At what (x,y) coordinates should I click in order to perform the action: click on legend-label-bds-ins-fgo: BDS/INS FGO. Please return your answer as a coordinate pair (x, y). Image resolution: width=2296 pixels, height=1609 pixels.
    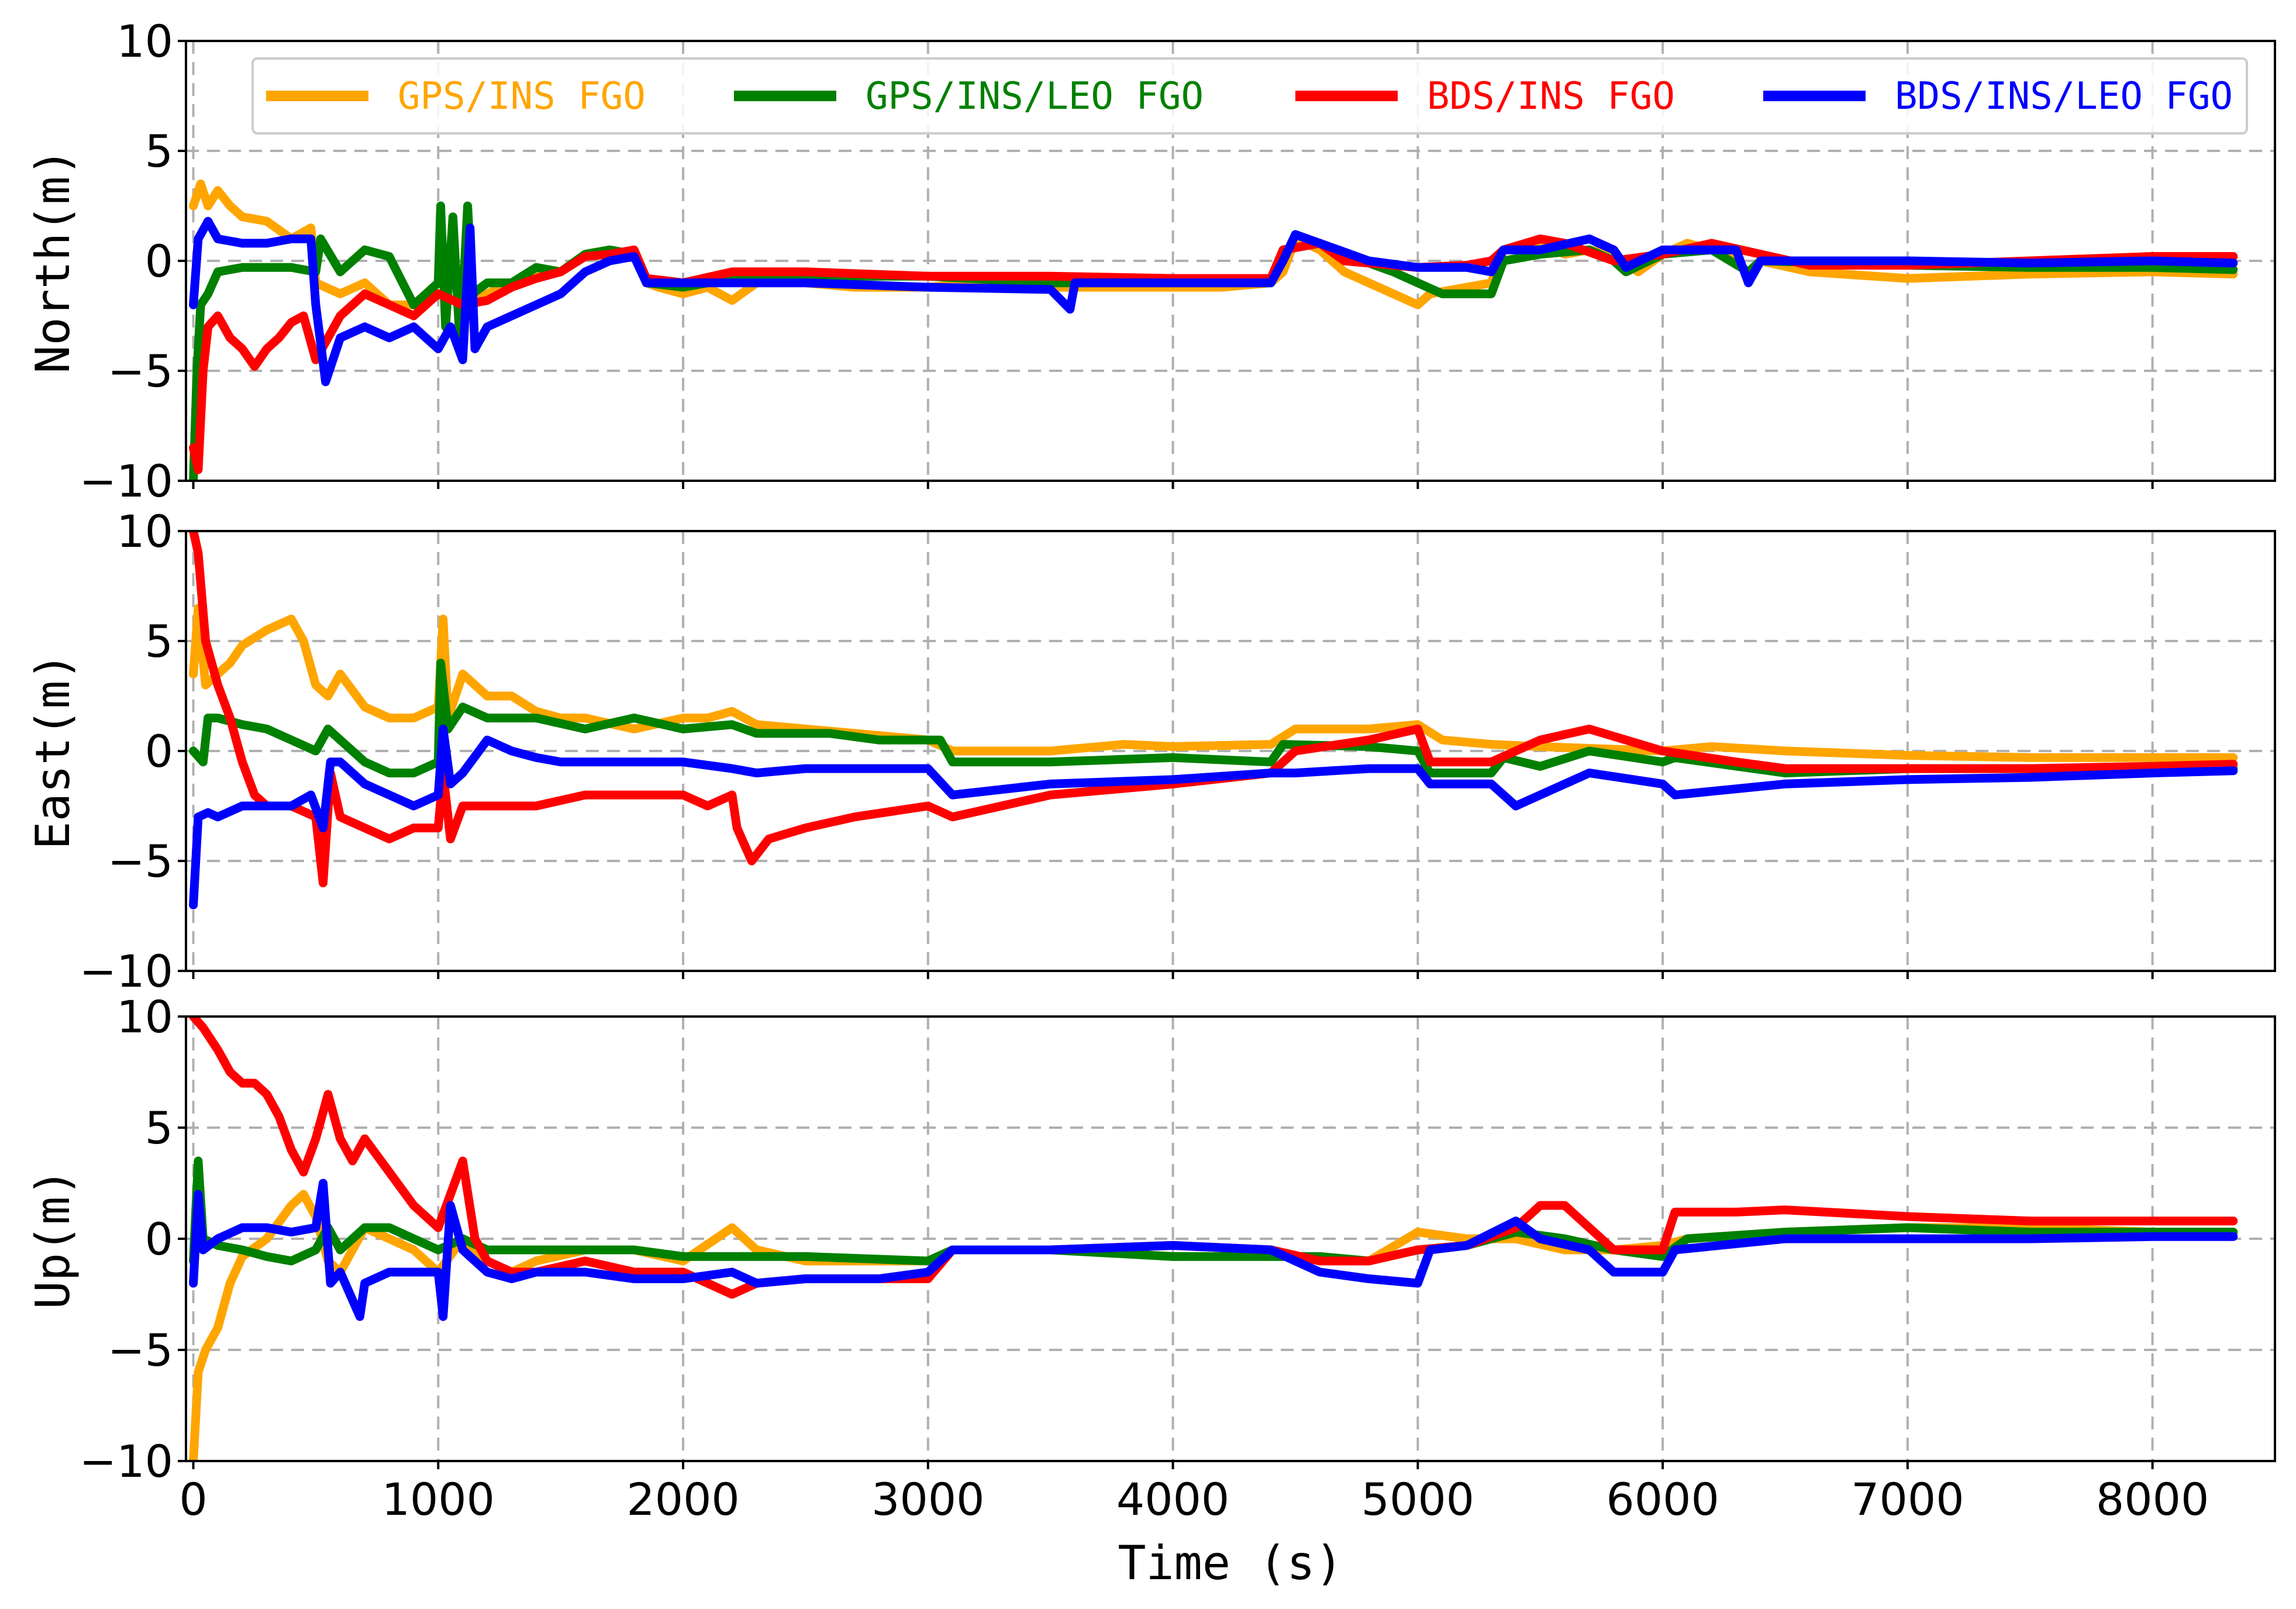
    Looking at the image, I should click on (1551, 96).